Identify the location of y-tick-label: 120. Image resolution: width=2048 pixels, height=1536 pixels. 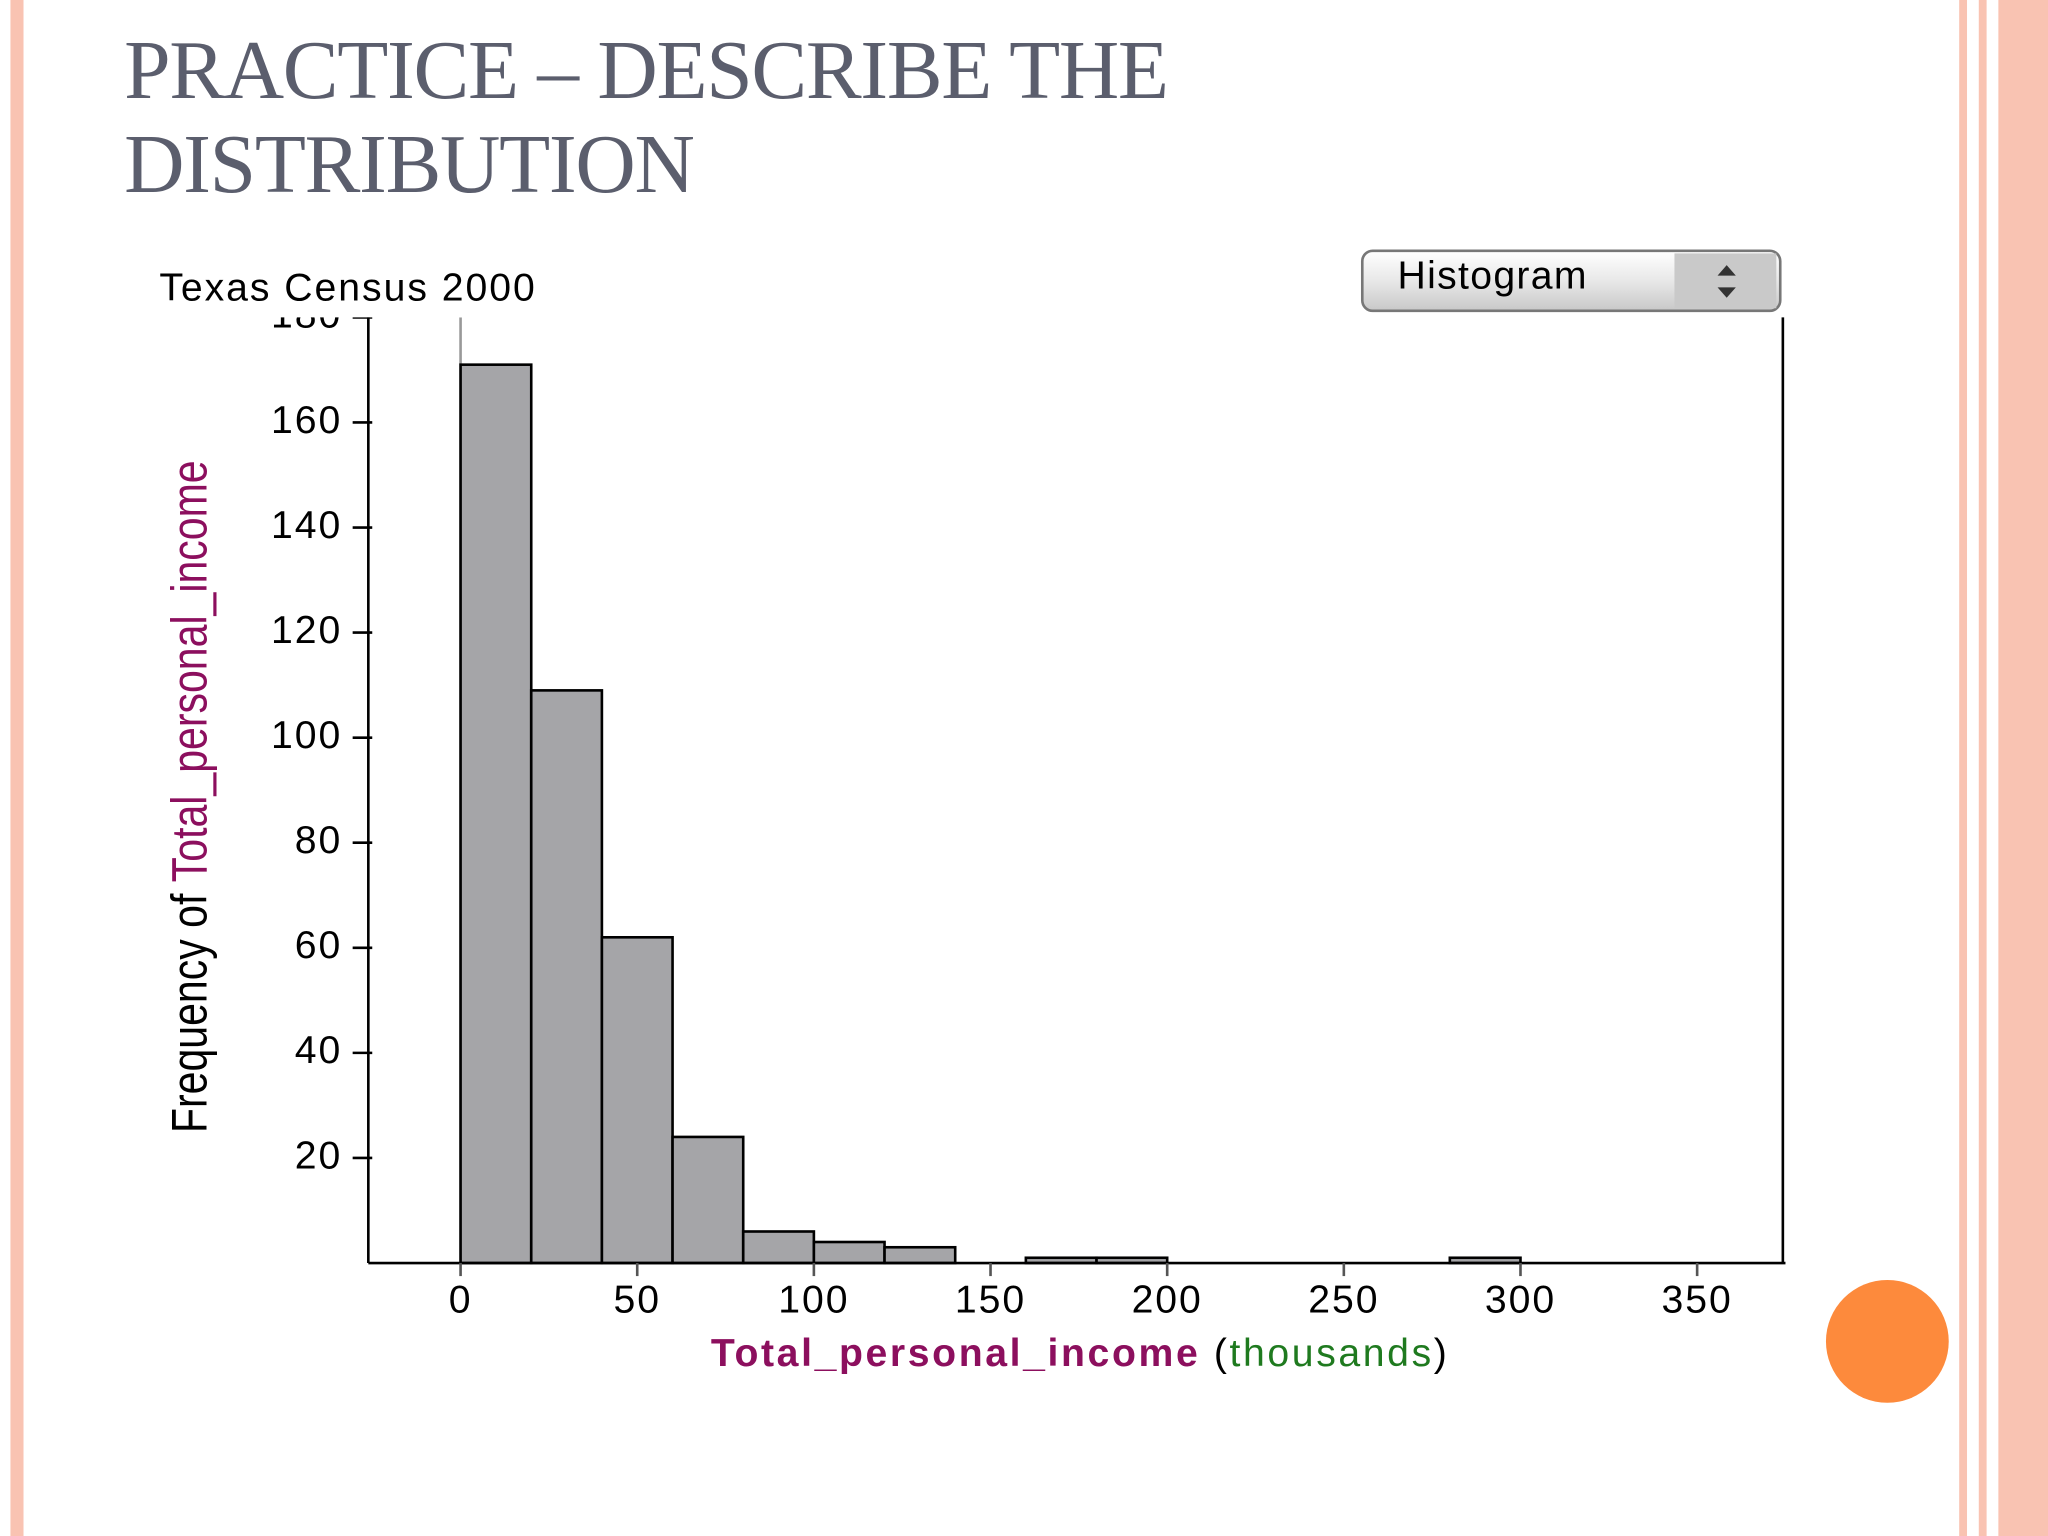
(306, 630).